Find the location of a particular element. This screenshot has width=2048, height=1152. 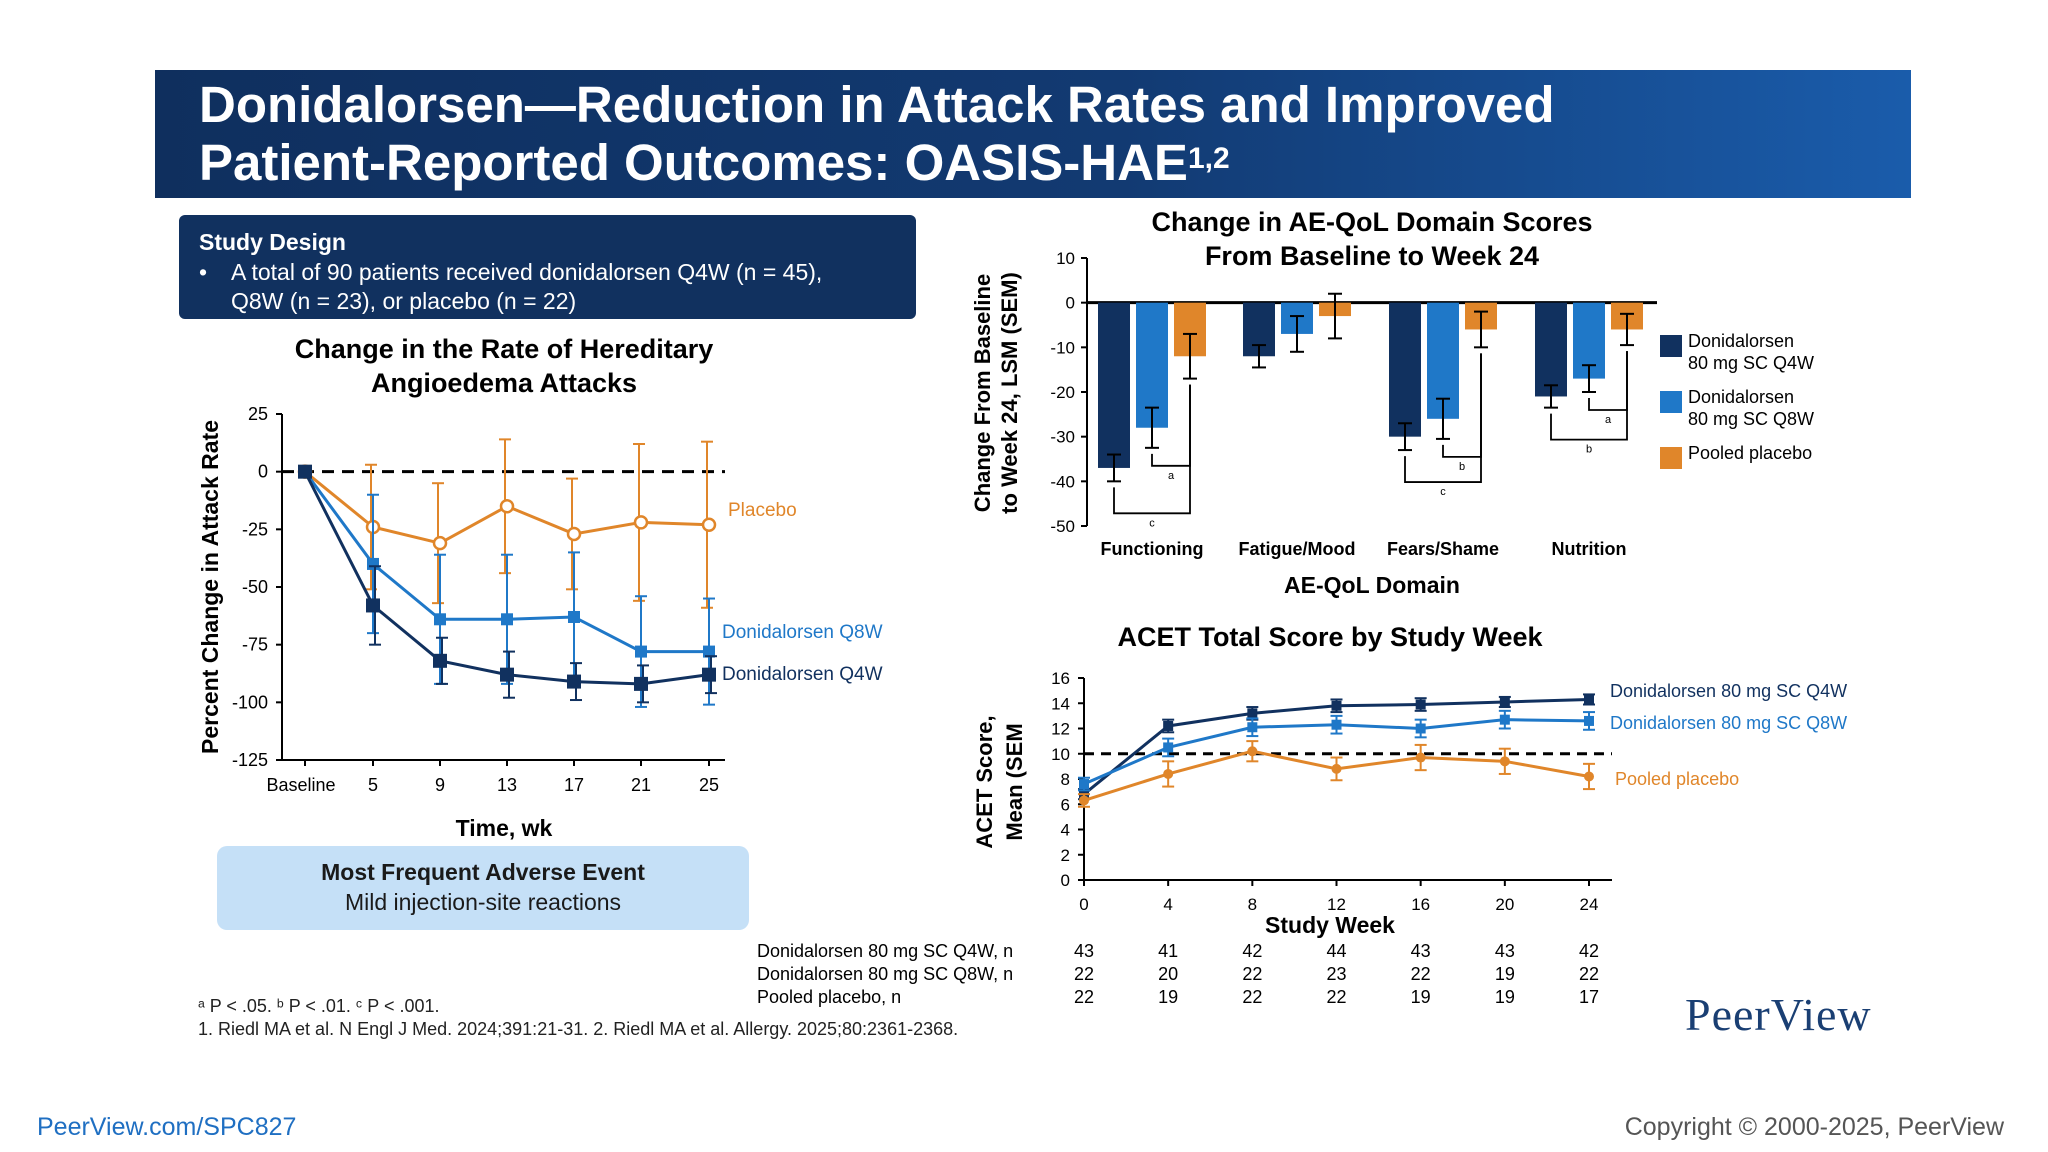

chart2-significance-label: a is located at coordinates (1171, 476).